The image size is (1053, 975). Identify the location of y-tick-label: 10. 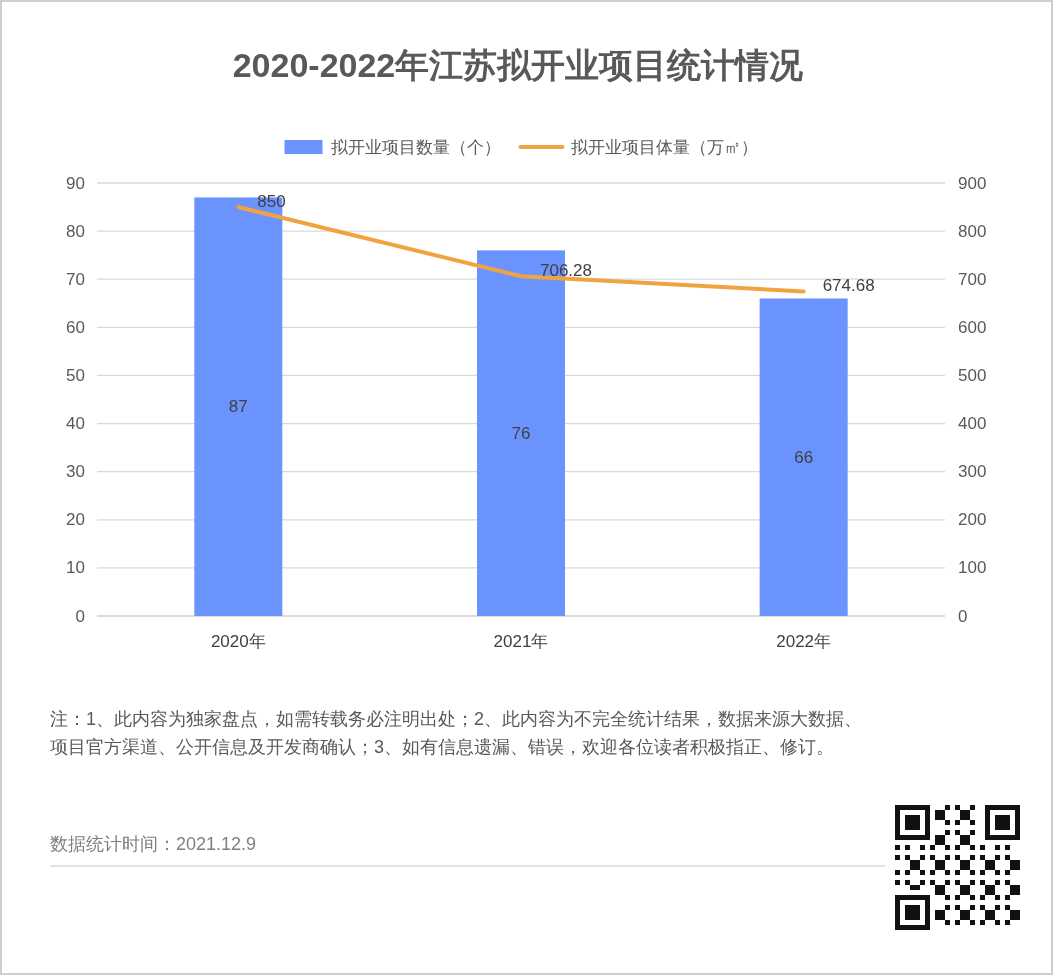
(75, 568).